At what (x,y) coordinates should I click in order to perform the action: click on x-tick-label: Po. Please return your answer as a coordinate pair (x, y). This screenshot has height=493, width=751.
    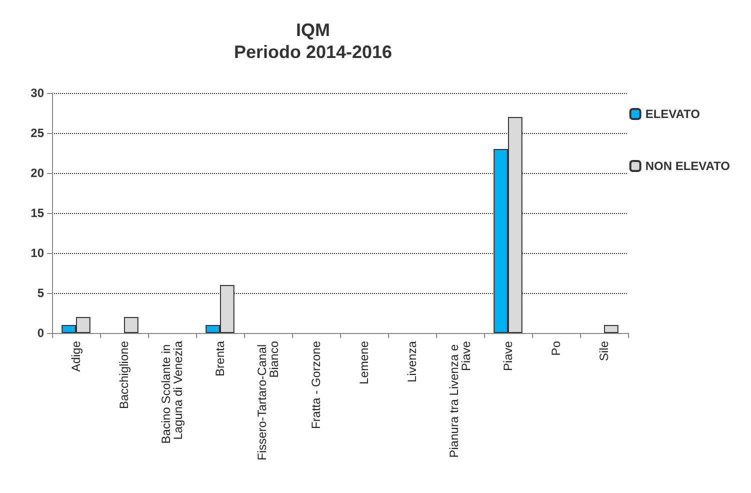
    Looking at the image, I should click on (556, 348).